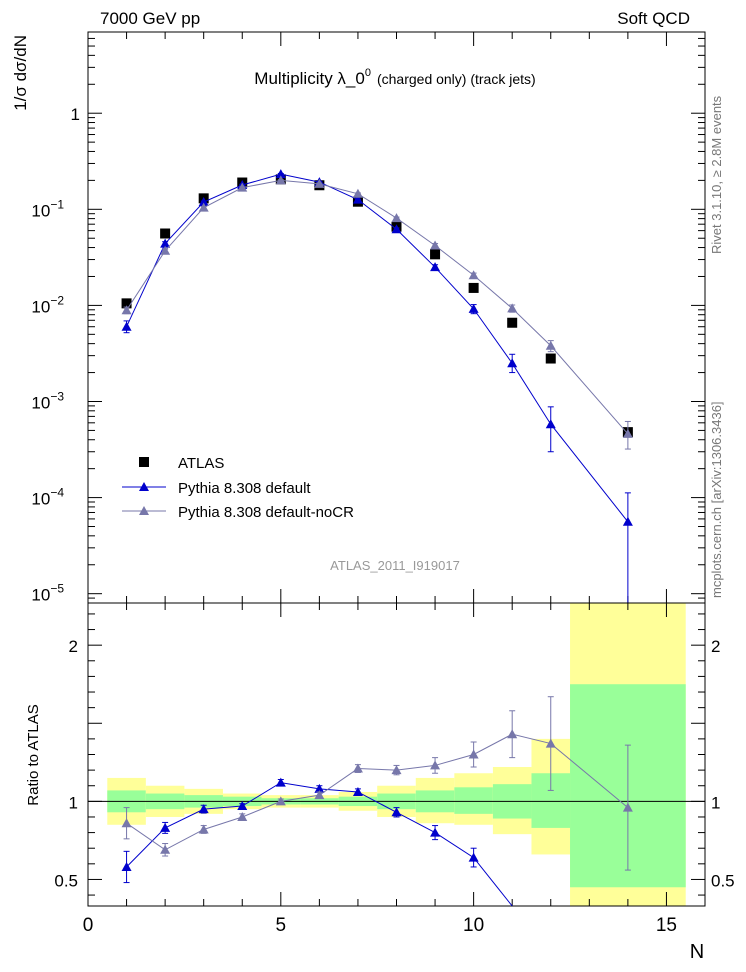  I want to click on header-energy-label: 7000 GeV pp, so click(150, 18).